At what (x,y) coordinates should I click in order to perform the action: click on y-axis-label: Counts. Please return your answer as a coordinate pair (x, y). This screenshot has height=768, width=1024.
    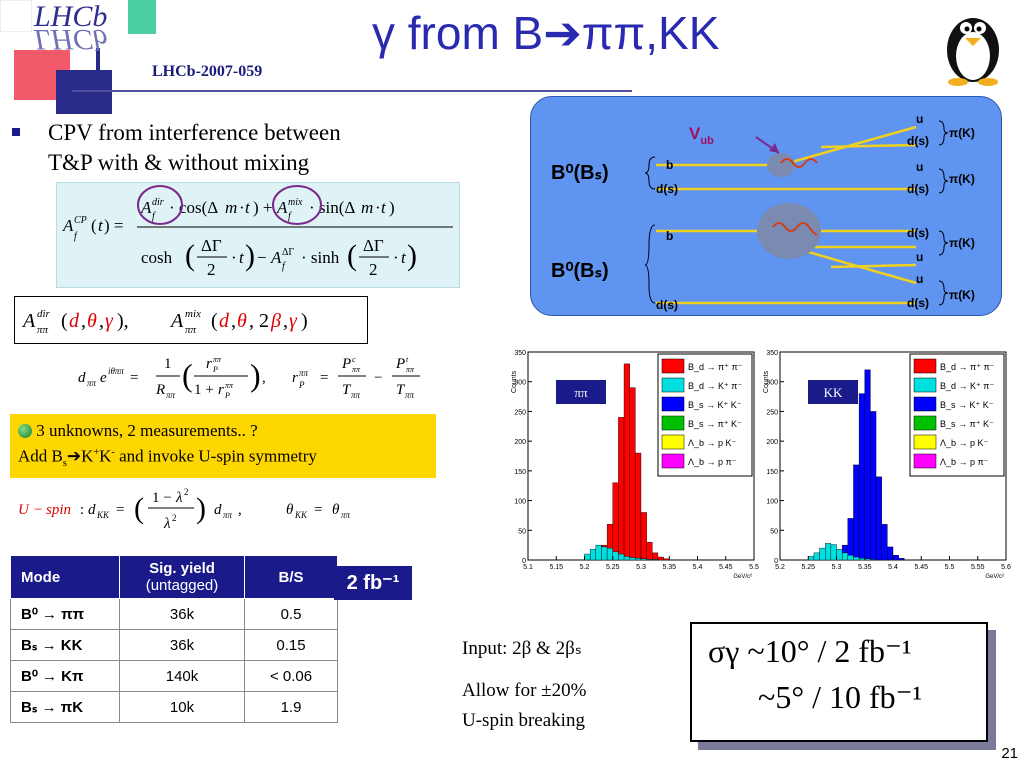
    Looking at the image, I should click on (766, 381).